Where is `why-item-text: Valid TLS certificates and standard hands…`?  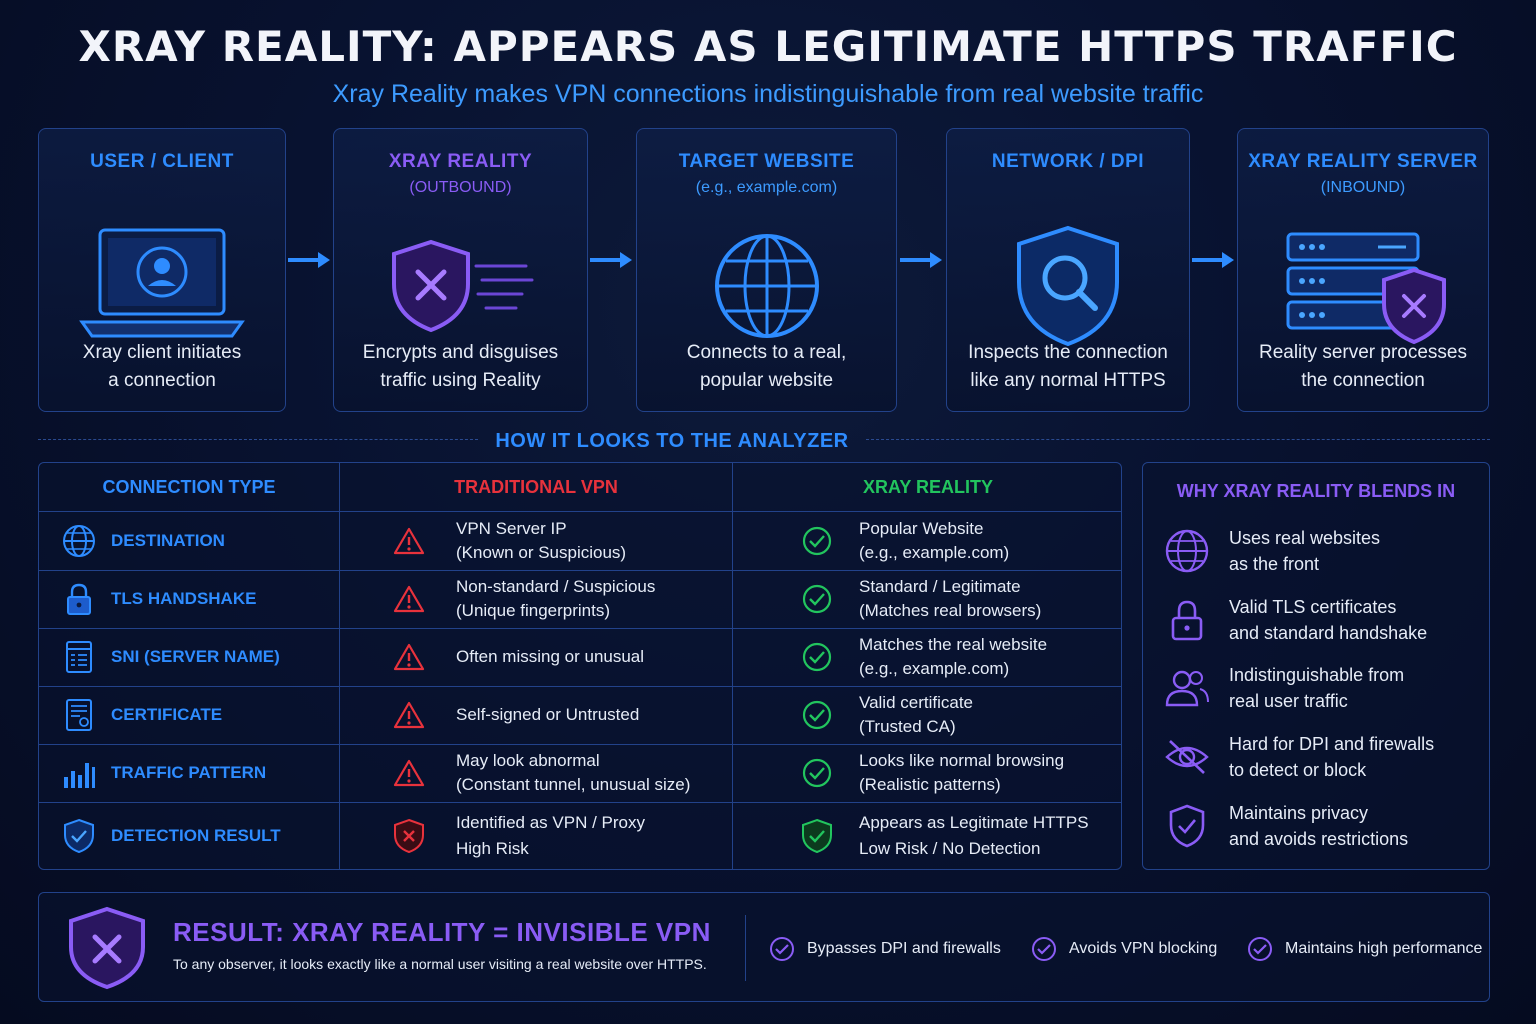 why-item-text: Valid TLS certificates and standard hands… is located at coordinates (1328, 620).